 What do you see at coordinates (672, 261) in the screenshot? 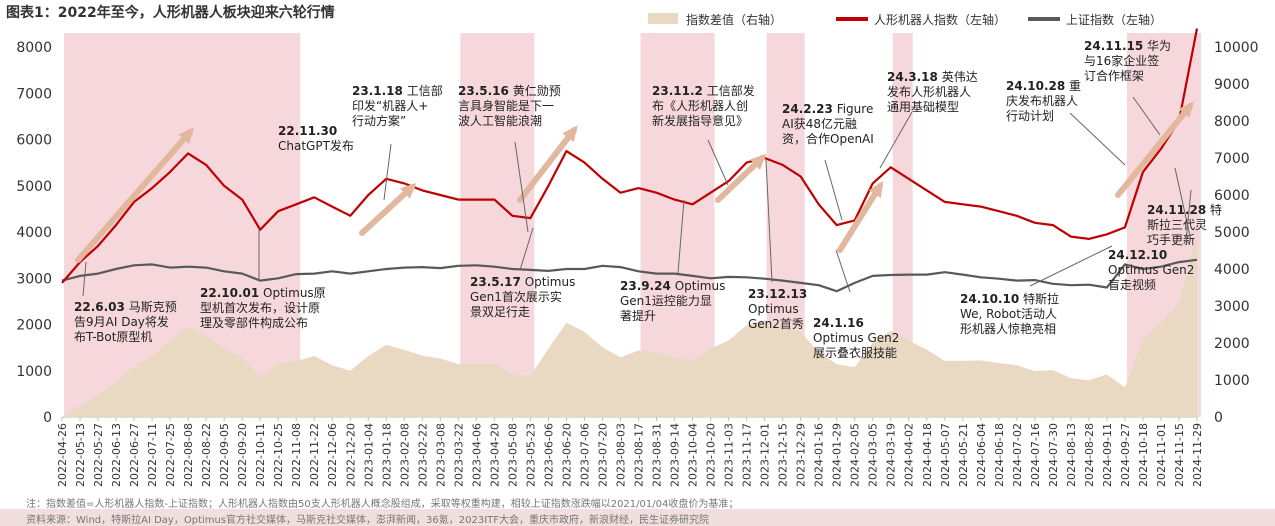
I see `annotation-7: 23.9.24 Optimus Gen1运控能力显著提升` at bounding box center [672, 261].